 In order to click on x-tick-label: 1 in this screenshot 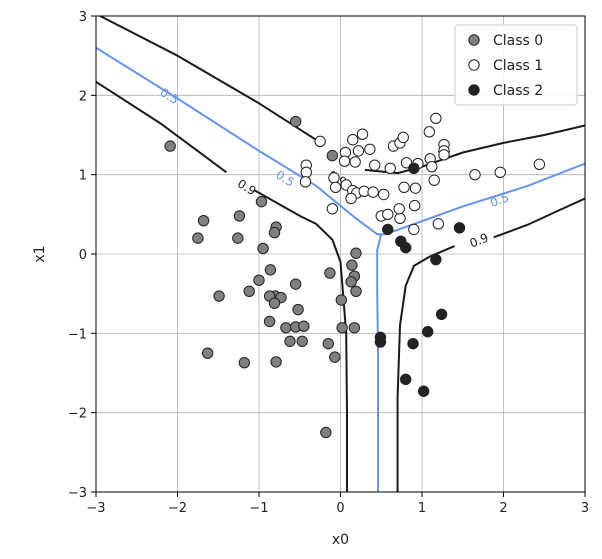, I will do `click(422, 508)`.